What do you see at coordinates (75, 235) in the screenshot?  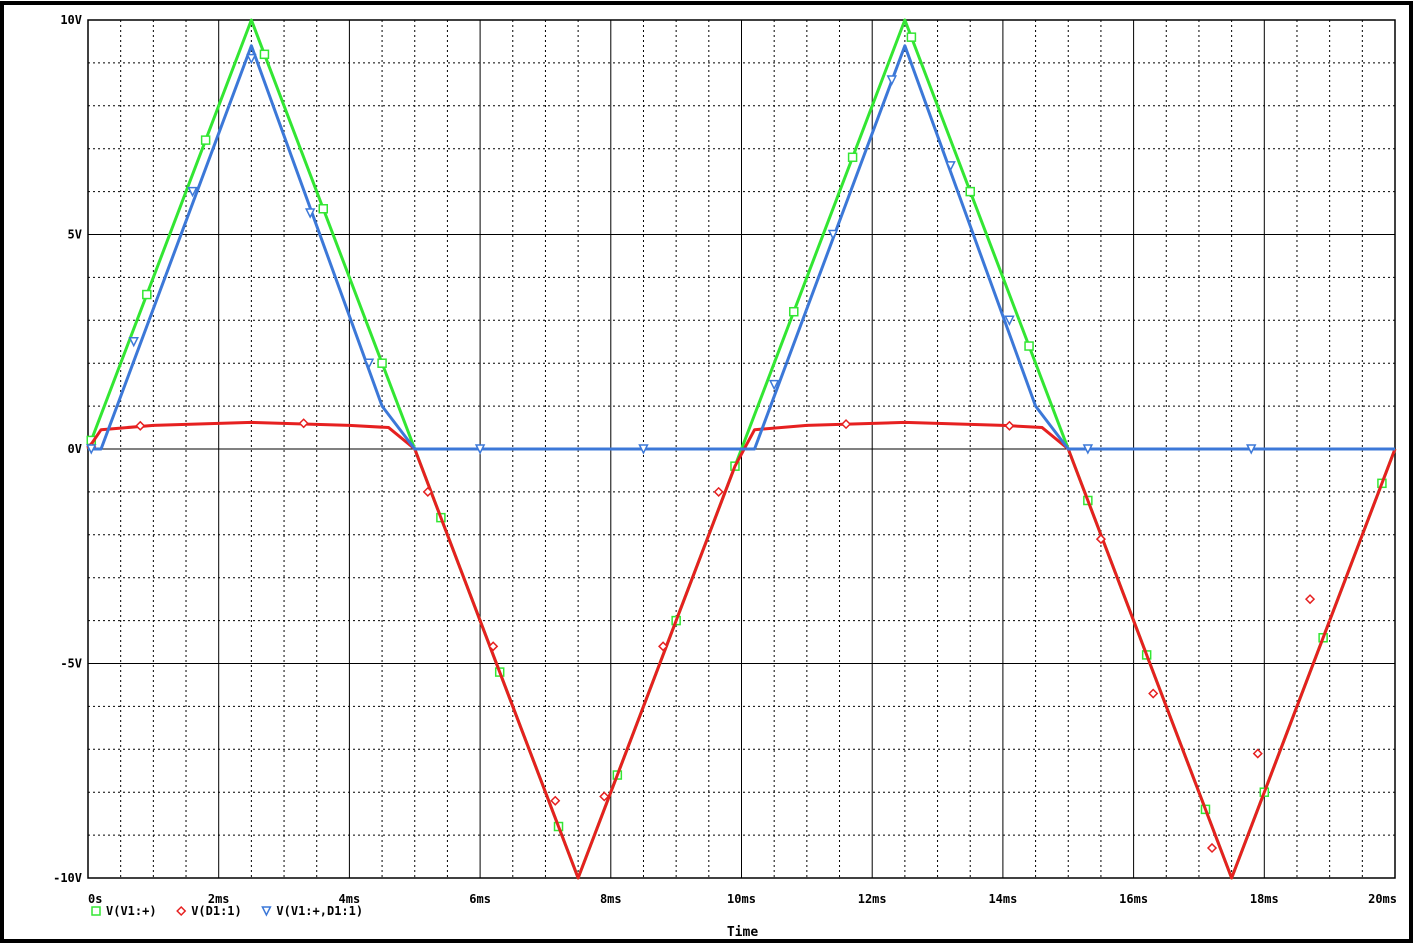 I see `y-tick-label: 5V` at bounding box center [75, 235].